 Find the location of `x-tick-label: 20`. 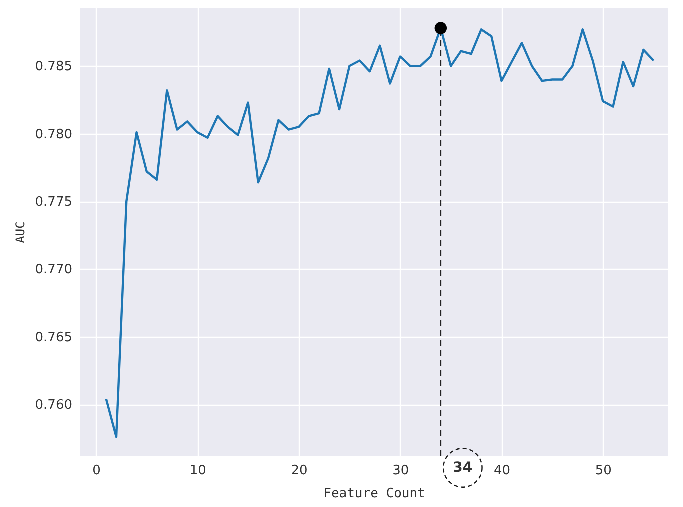

x-tick-label: 20 is located at coordinates (299, 471).